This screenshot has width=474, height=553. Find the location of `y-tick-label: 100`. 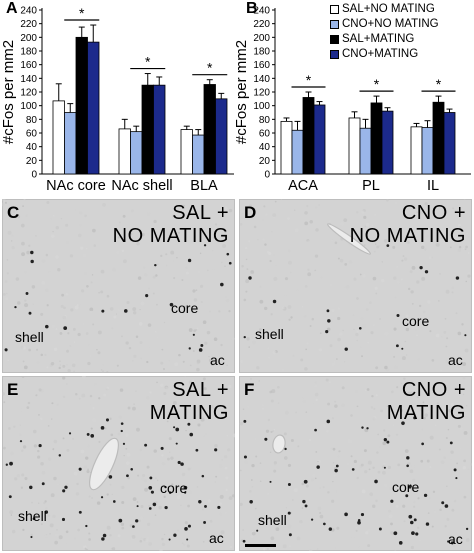

y-tick-label: 100 is located at coordinates (28, 106).